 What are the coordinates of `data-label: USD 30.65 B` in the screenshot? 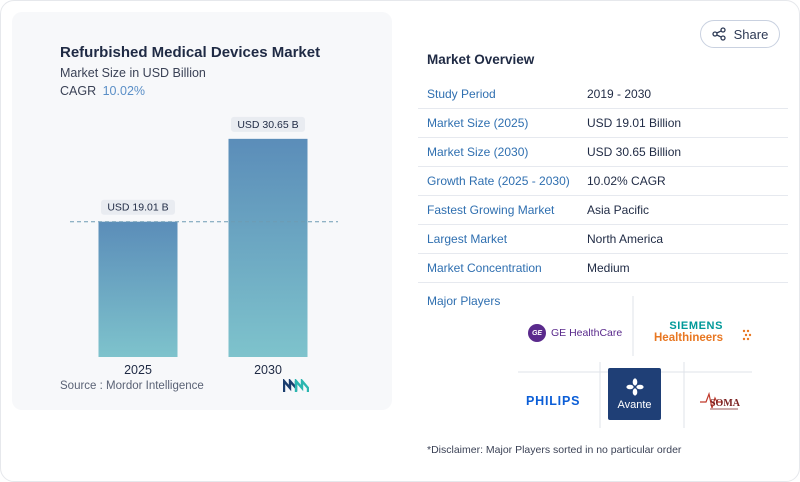 It's located at (267, 125).